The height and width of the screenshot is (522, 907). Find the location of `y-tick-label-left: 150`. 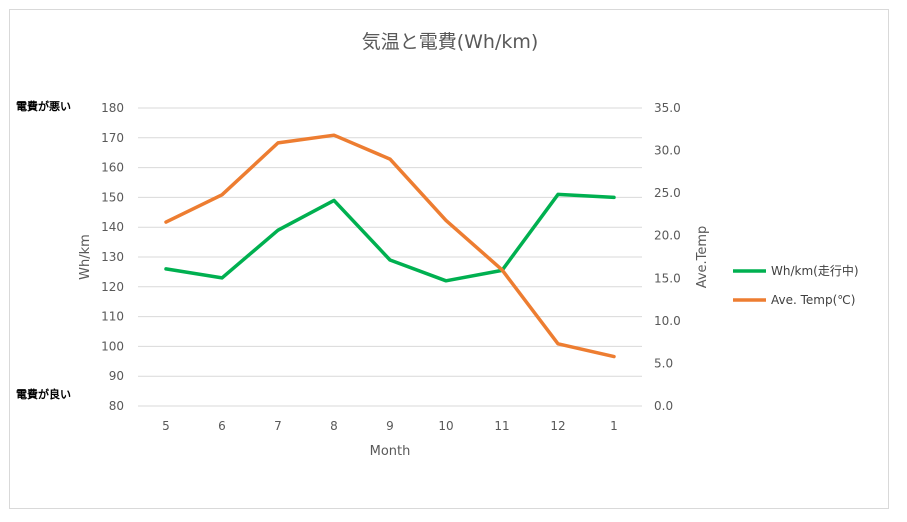

y-tick-label-left: 150 is located at coordinates (112, 197).